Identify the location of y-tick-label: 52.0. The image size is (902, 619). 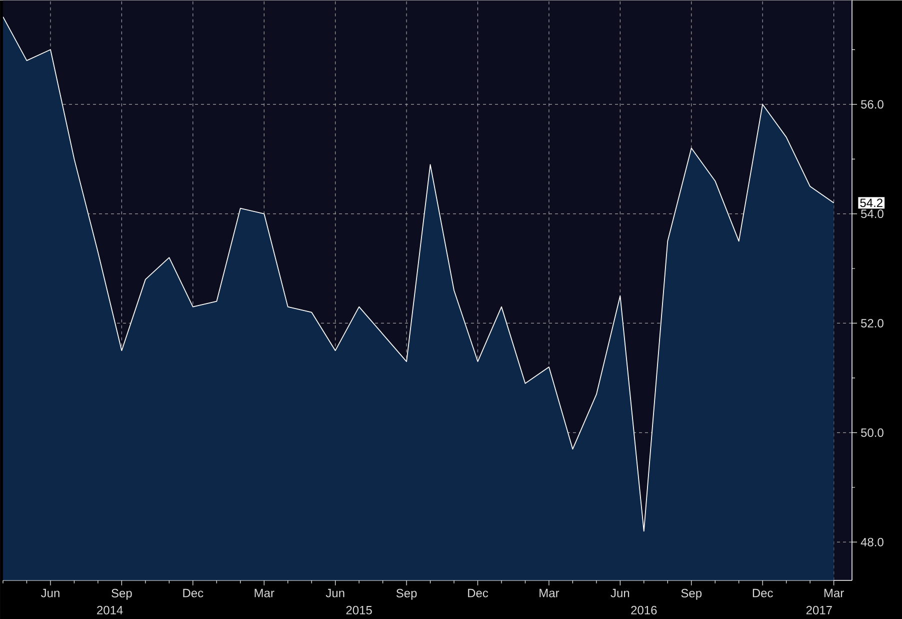
(872, 323).